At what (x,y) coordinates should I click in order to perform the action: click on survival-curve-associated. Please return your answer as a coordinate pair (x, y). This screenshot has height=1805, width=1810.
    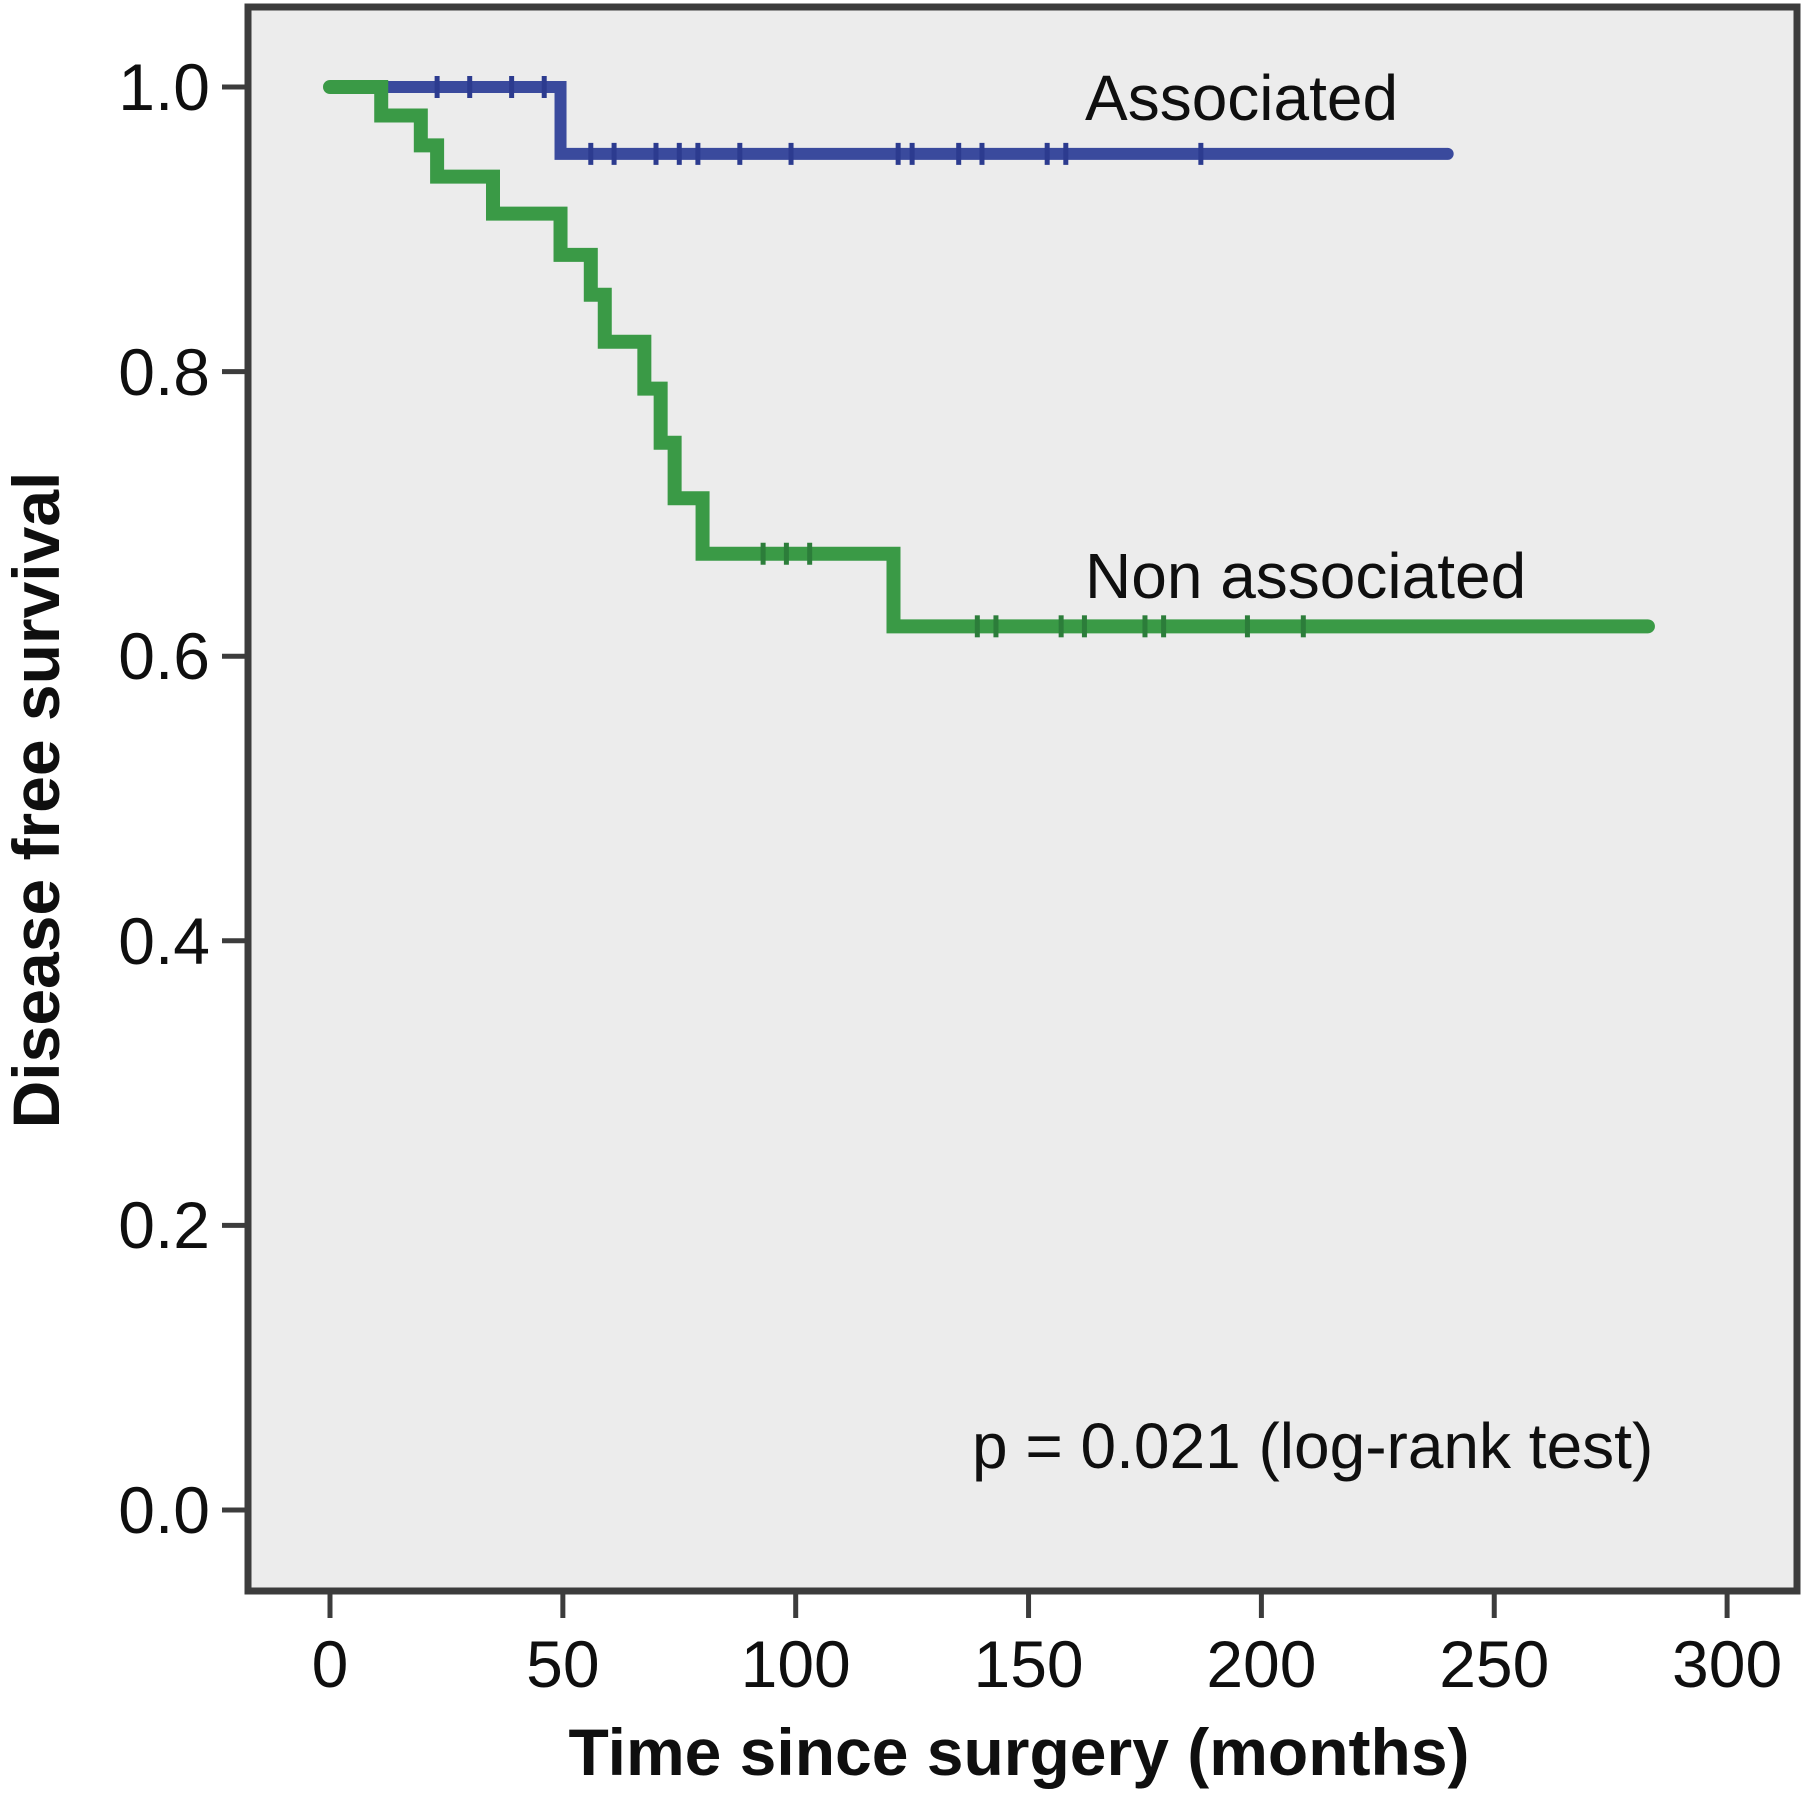
    Looking at the image, I should click on (889, 120).